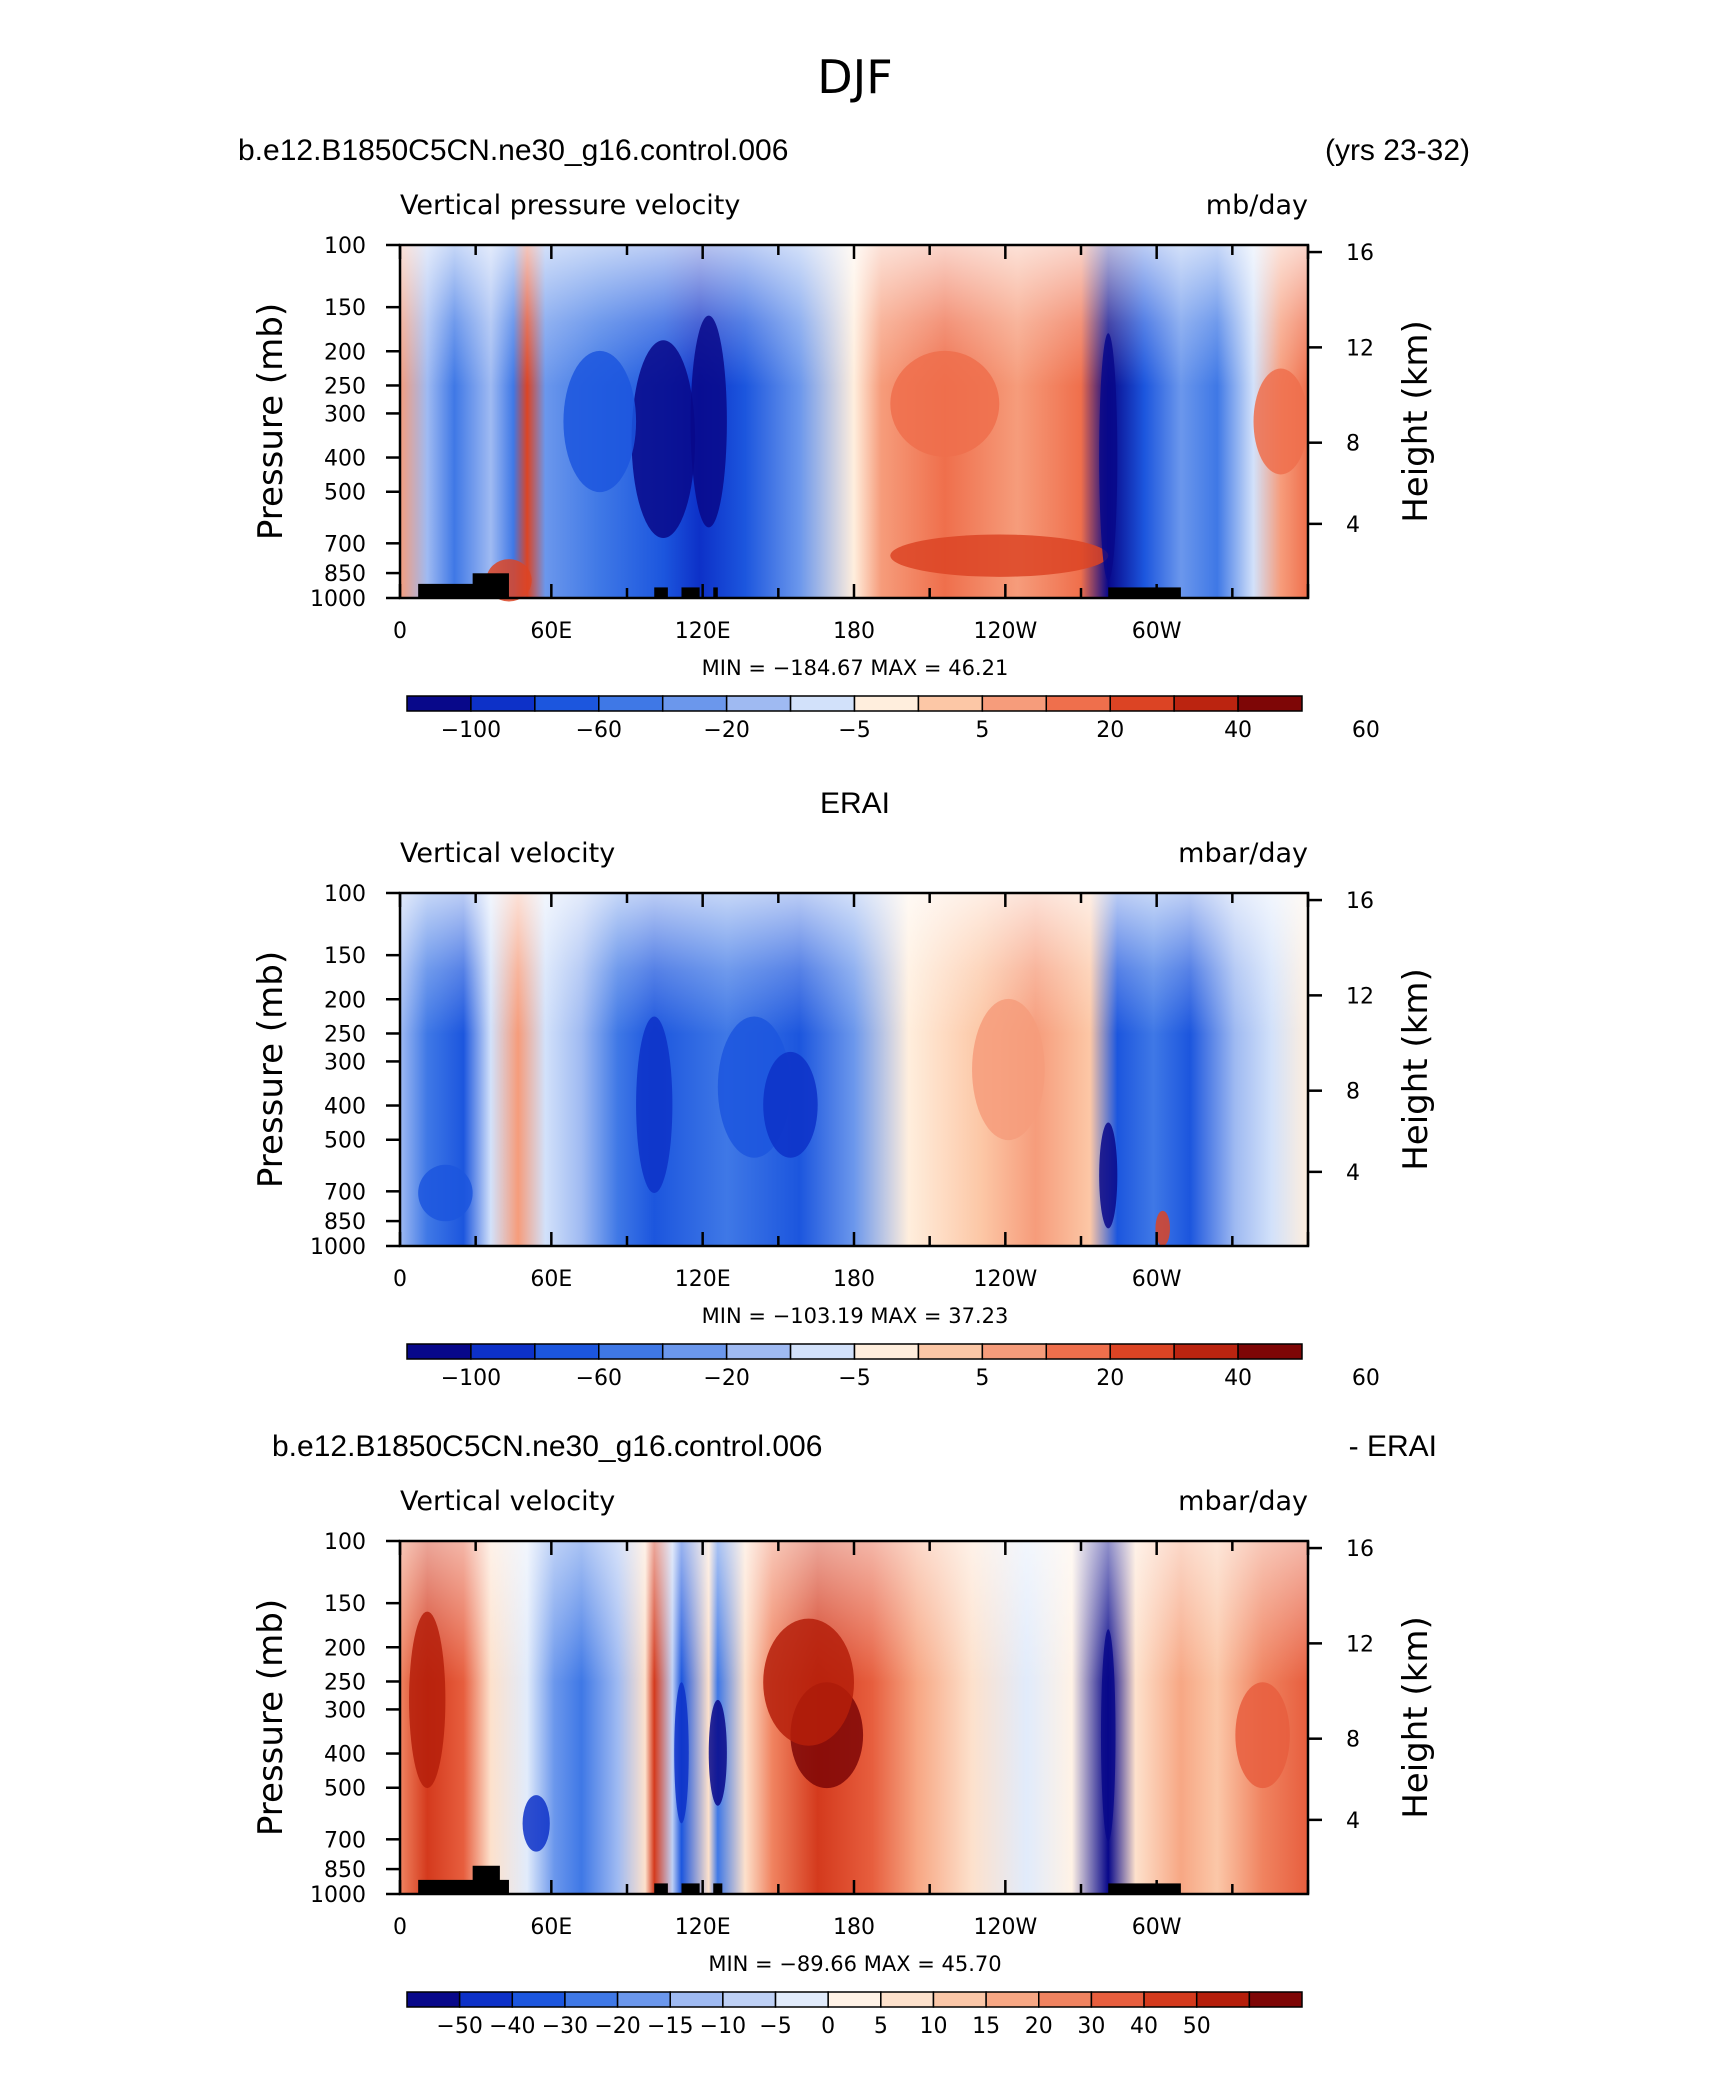  Describe the element at coordinates (1360, 1549) in the screenshot. I see `y2-tick-label: 16` at that location.